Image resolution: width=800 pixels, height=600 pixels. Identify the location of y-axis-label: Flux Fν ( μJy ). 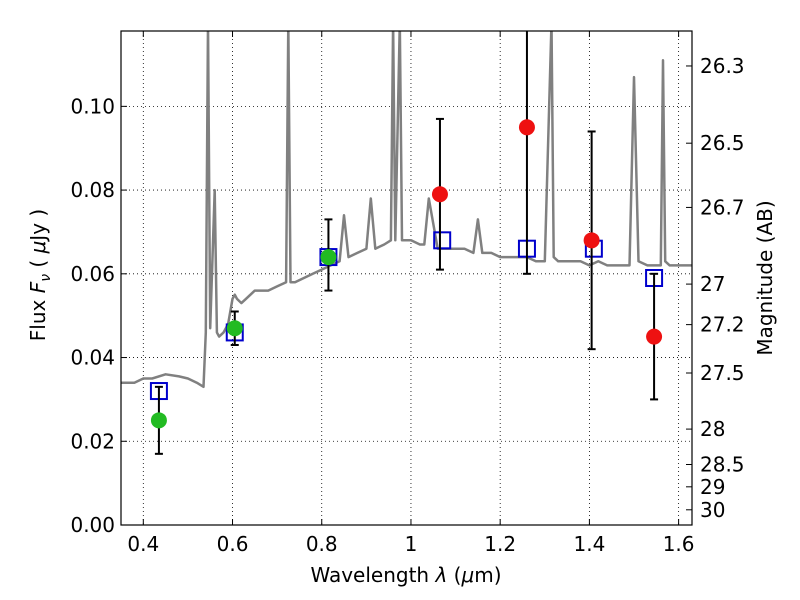
(40, 275).